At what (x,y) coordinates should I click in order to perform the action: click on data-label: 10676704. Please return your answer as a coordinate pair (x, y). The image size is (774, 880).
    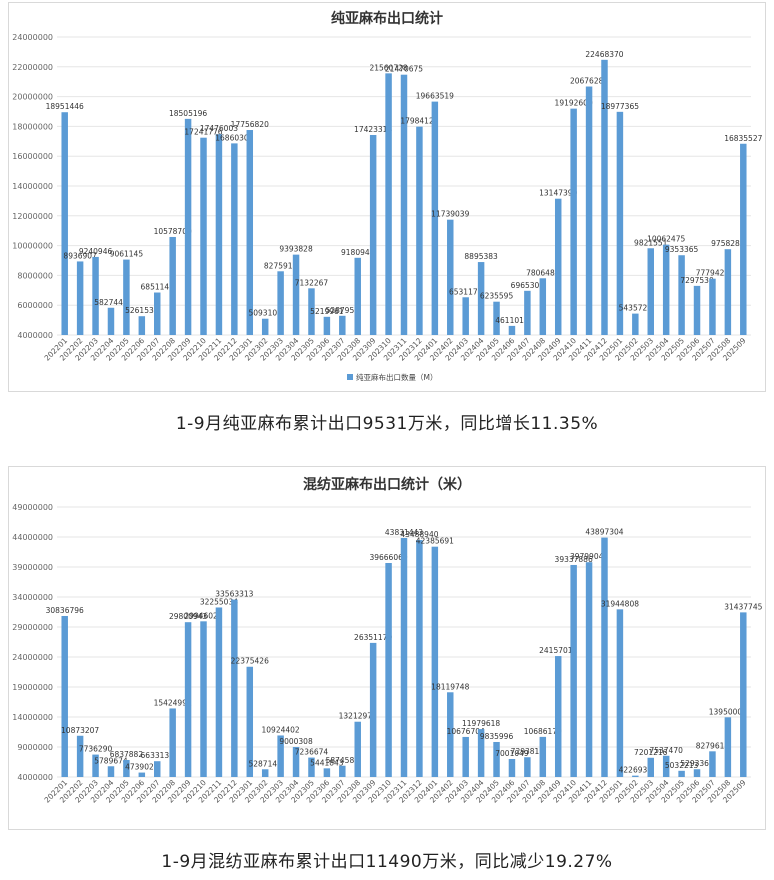
    Looking at the image, I should click on (466, 731).